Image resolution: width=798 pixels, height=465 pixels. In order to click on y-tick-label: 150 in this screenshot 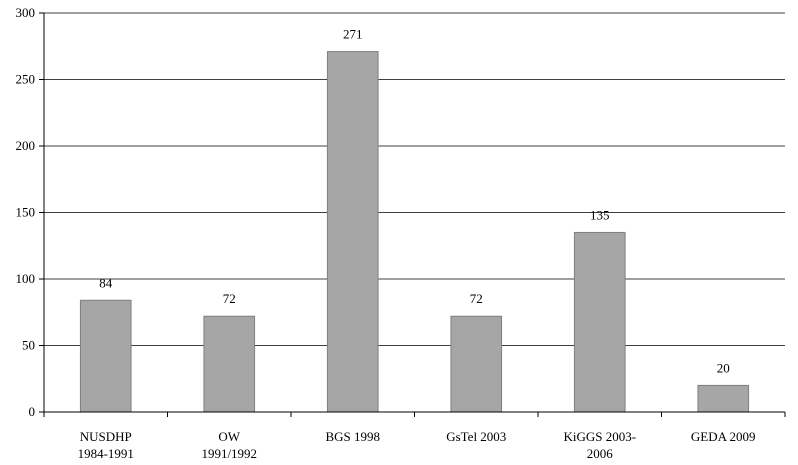, I will do `click(26, 212)`.